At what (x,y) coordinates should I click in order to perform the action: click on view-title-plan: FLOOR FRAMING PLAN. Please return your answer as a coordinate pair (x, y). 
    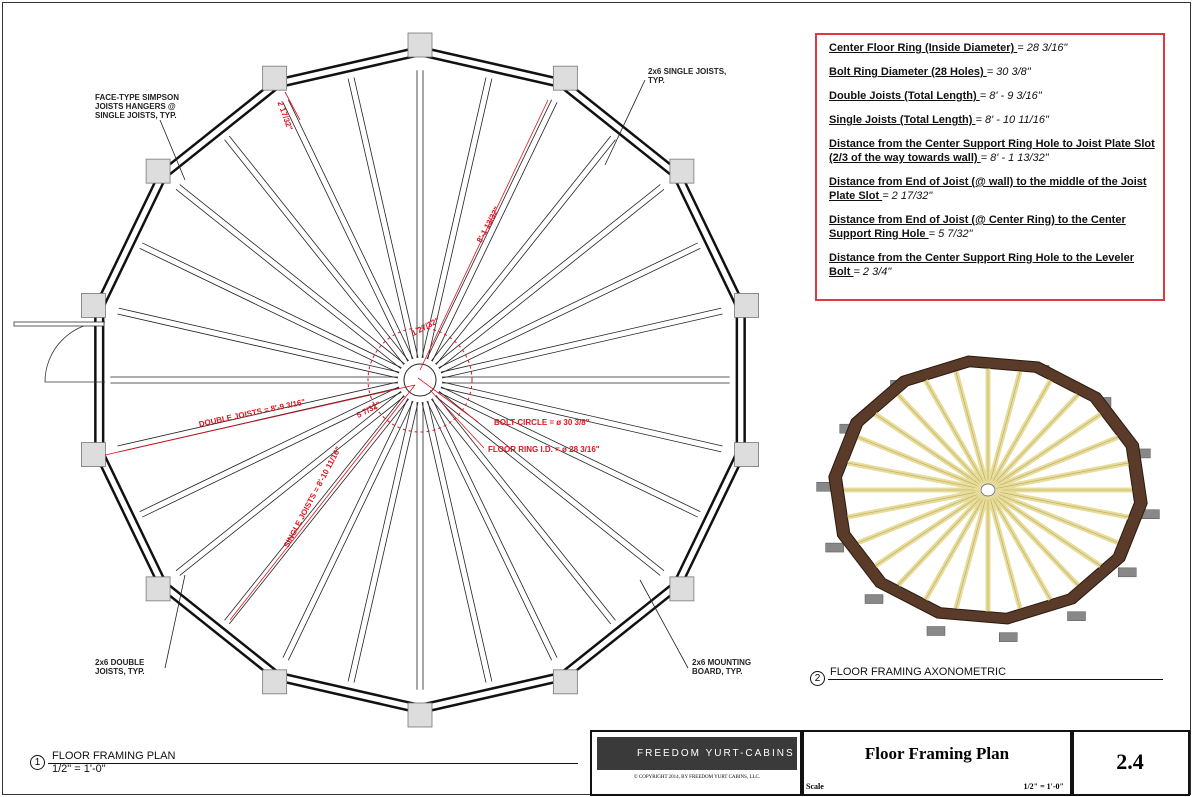
    Looking at the image, I should click on (114, 756).